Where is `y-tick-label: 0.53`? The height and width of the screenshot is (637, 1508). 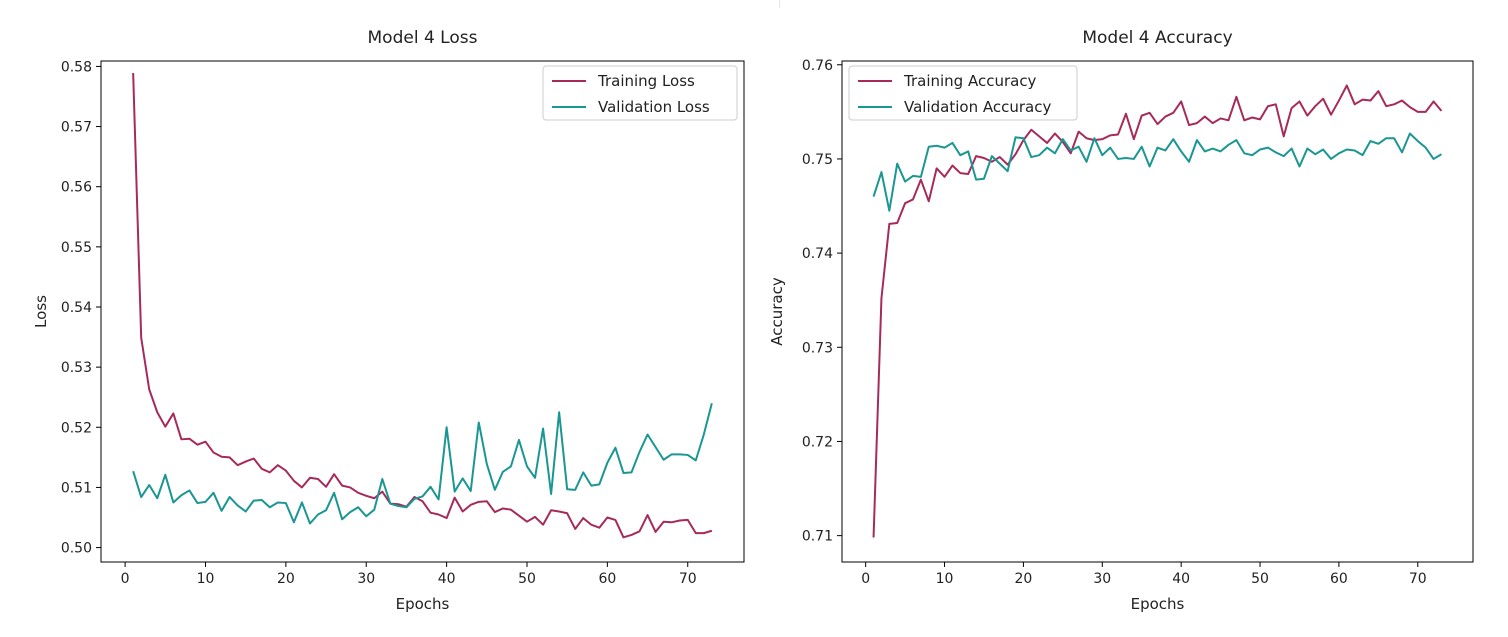
y-tick-label: 0.53 is located at coordinates (76, 368).